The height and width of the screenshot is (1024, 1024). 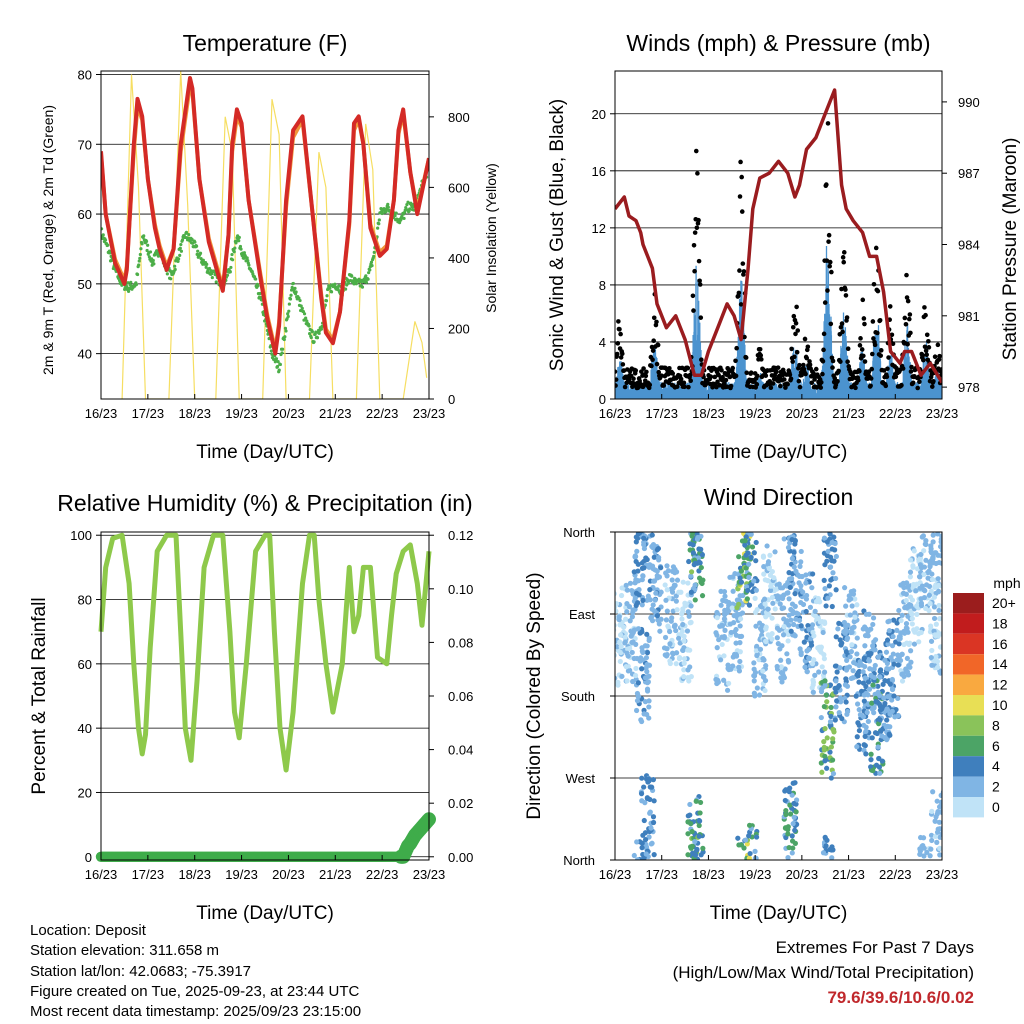 I want to click on temperature-ytick-label: 80, so click(x=85, y=74).